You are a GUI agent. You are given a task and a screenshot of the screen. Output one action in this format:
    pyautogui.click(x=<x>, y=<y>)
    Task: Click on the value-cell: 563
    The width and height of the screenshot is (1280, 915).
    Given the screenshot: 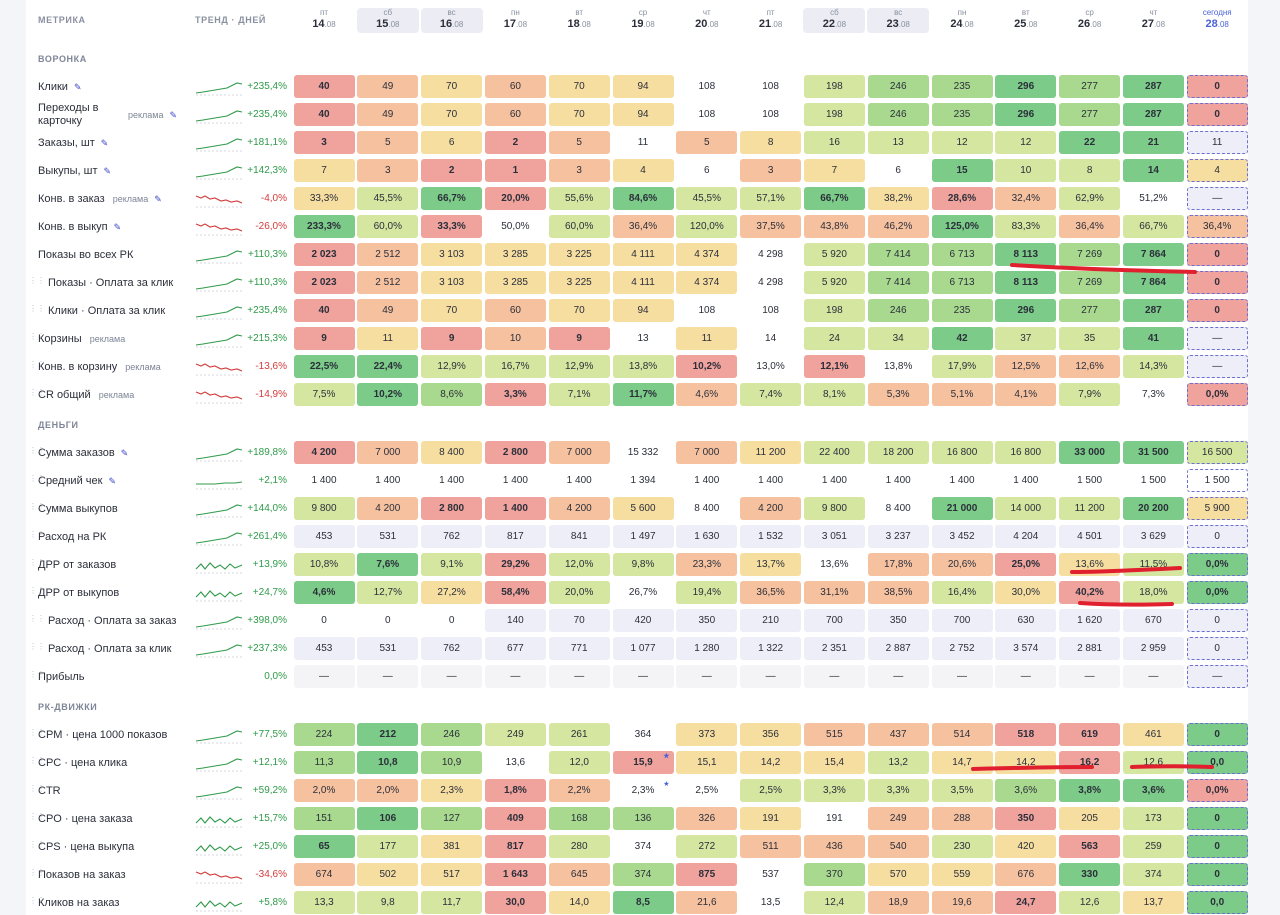 What is the action you would take?
    pyautogui.click(x=1090, y=846)
    